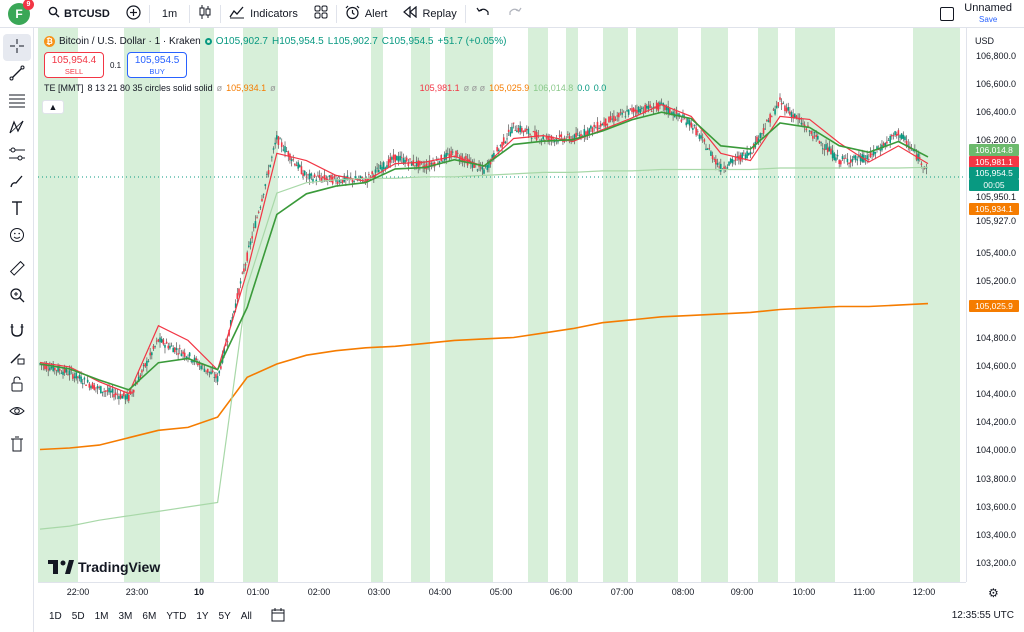 The width and height of the screenshot is (1024, 632). I want to click on trash-icon, so click(17, 446).